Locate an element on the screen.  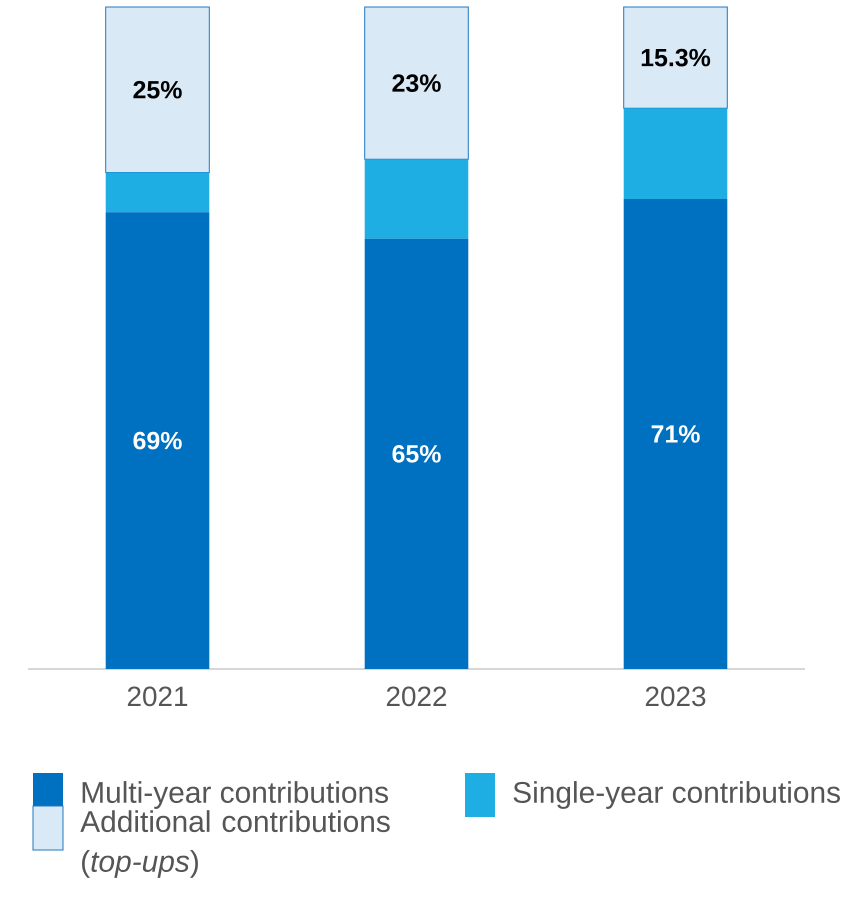
data-label: 71% is located at coordinates (676, 434).